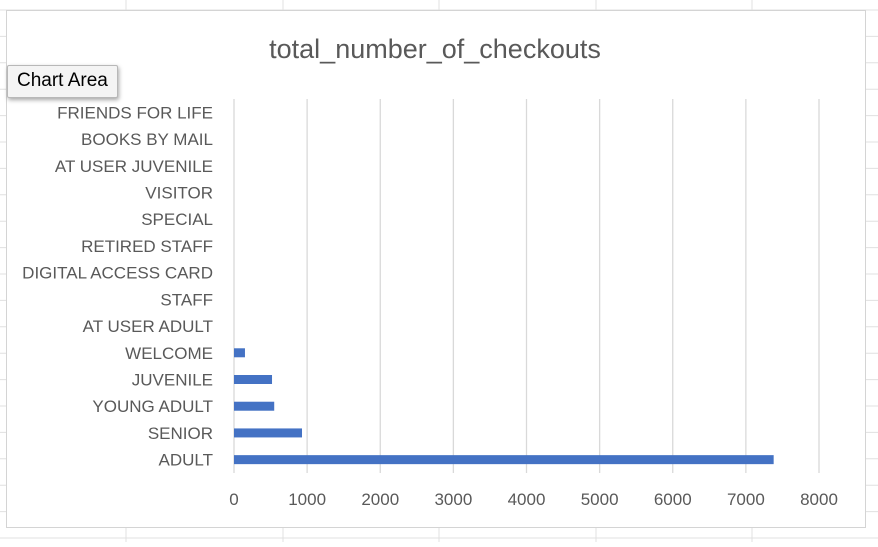 This screenshot has width=878, height=547. What do you see at coordinates (172, 380) in the screenshot?
I see `category-label: JUVENILE` at bounding box center [172, 380].